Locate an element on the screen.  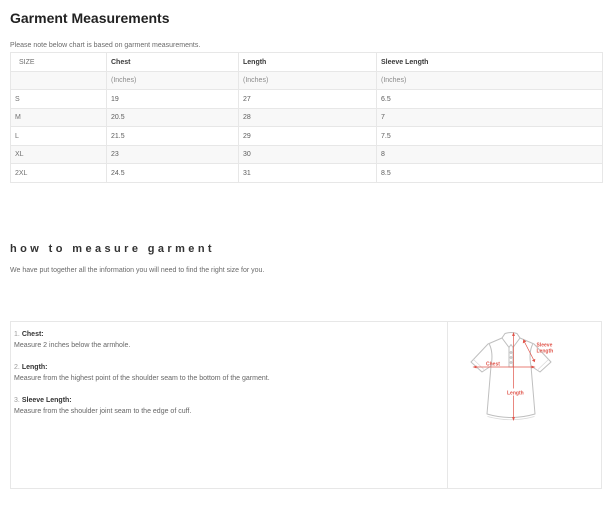
length-cell: 29 is located at coordinates (307, 136).